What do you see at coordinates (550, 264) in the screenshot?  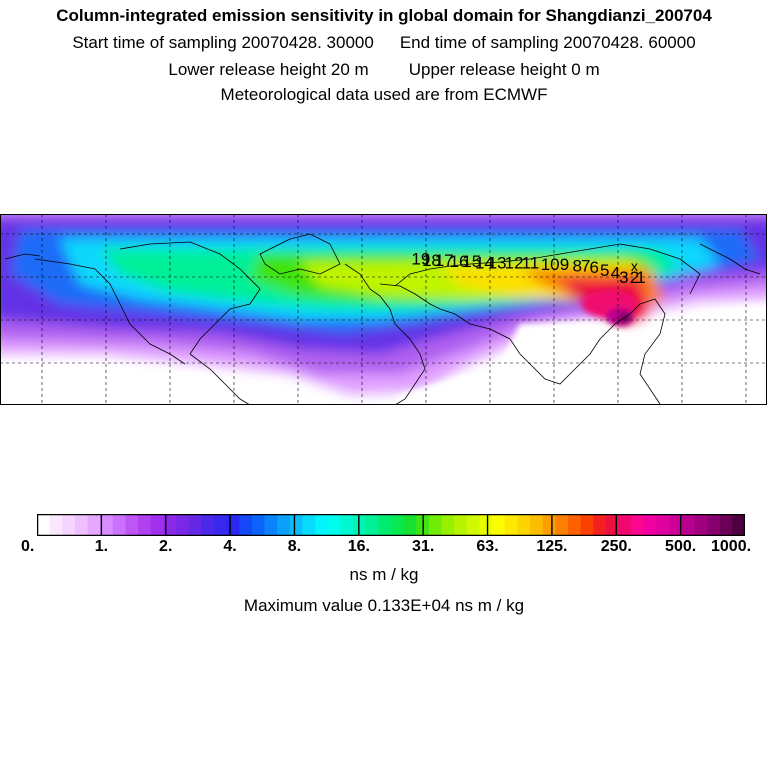 I see `trajectory-label-10: 10` at bounding box center [550, 264].